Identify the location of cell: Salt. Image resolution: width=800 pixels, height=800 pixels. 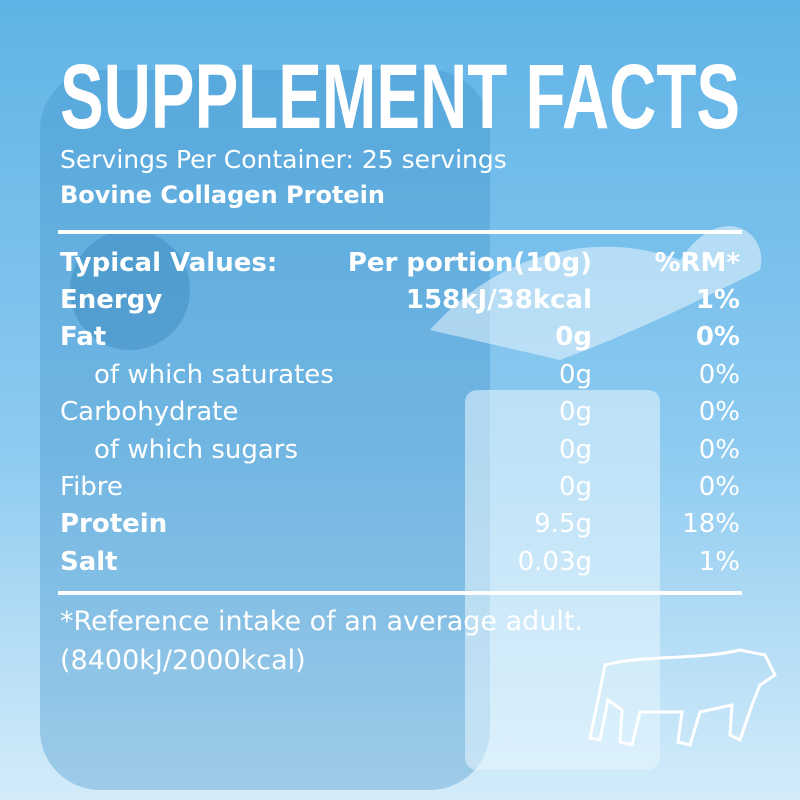
(89, 562).